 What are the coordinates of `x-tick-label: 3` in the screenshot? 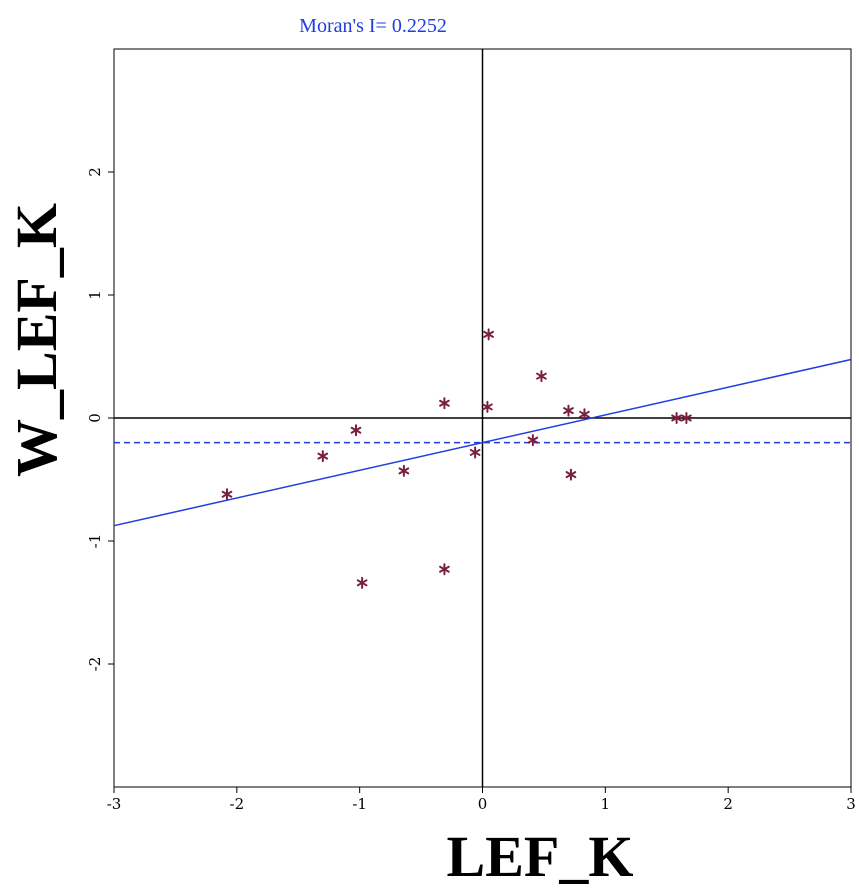 It's located at (851, 804).